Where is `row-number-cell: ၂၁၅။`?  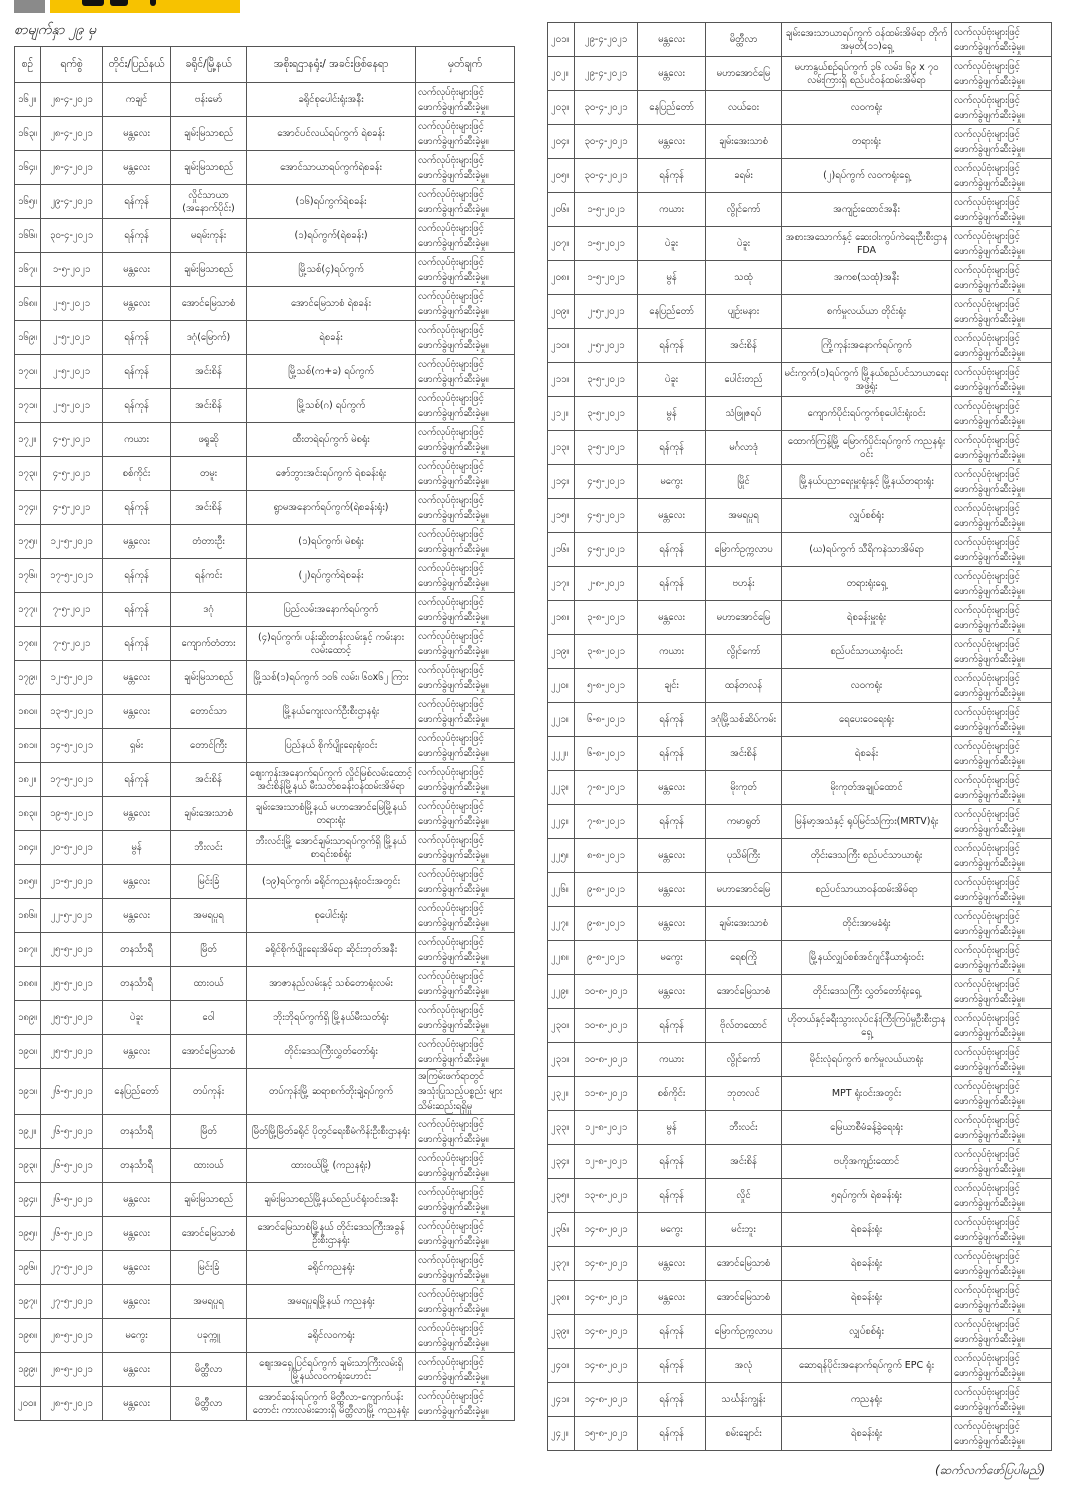
row-number-cell: ၂၁၅။ is located at coordinates (561, 515).